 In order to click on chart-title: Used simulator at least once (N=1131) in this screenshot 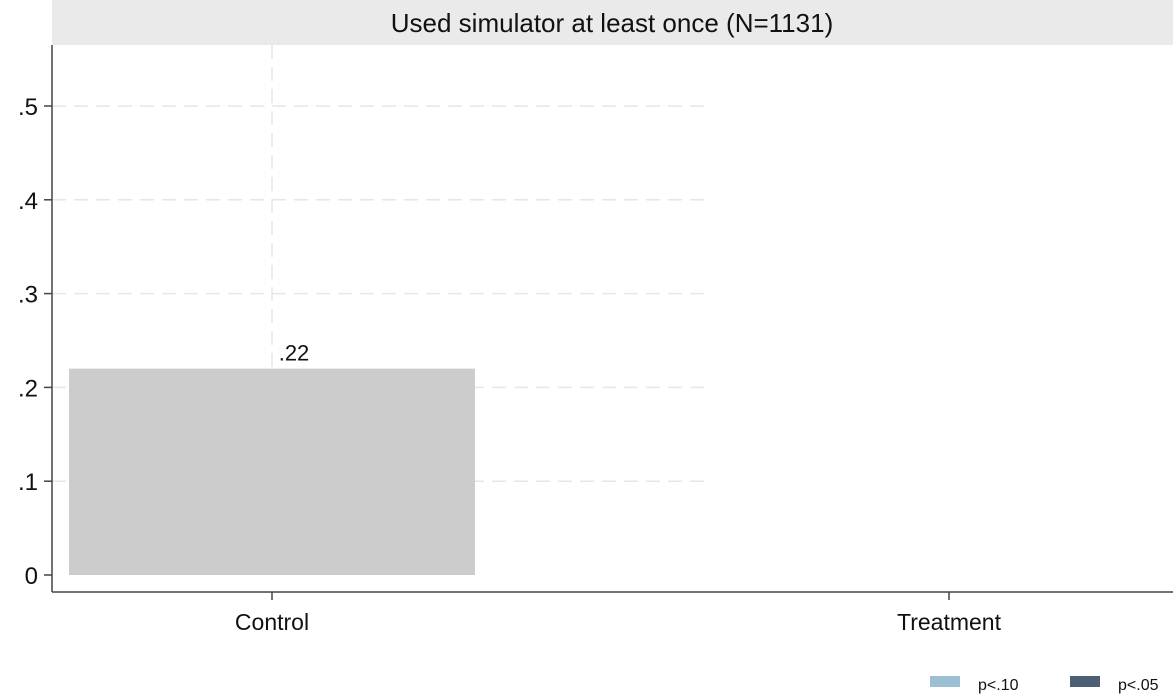, I will do `click(612, 23)`.